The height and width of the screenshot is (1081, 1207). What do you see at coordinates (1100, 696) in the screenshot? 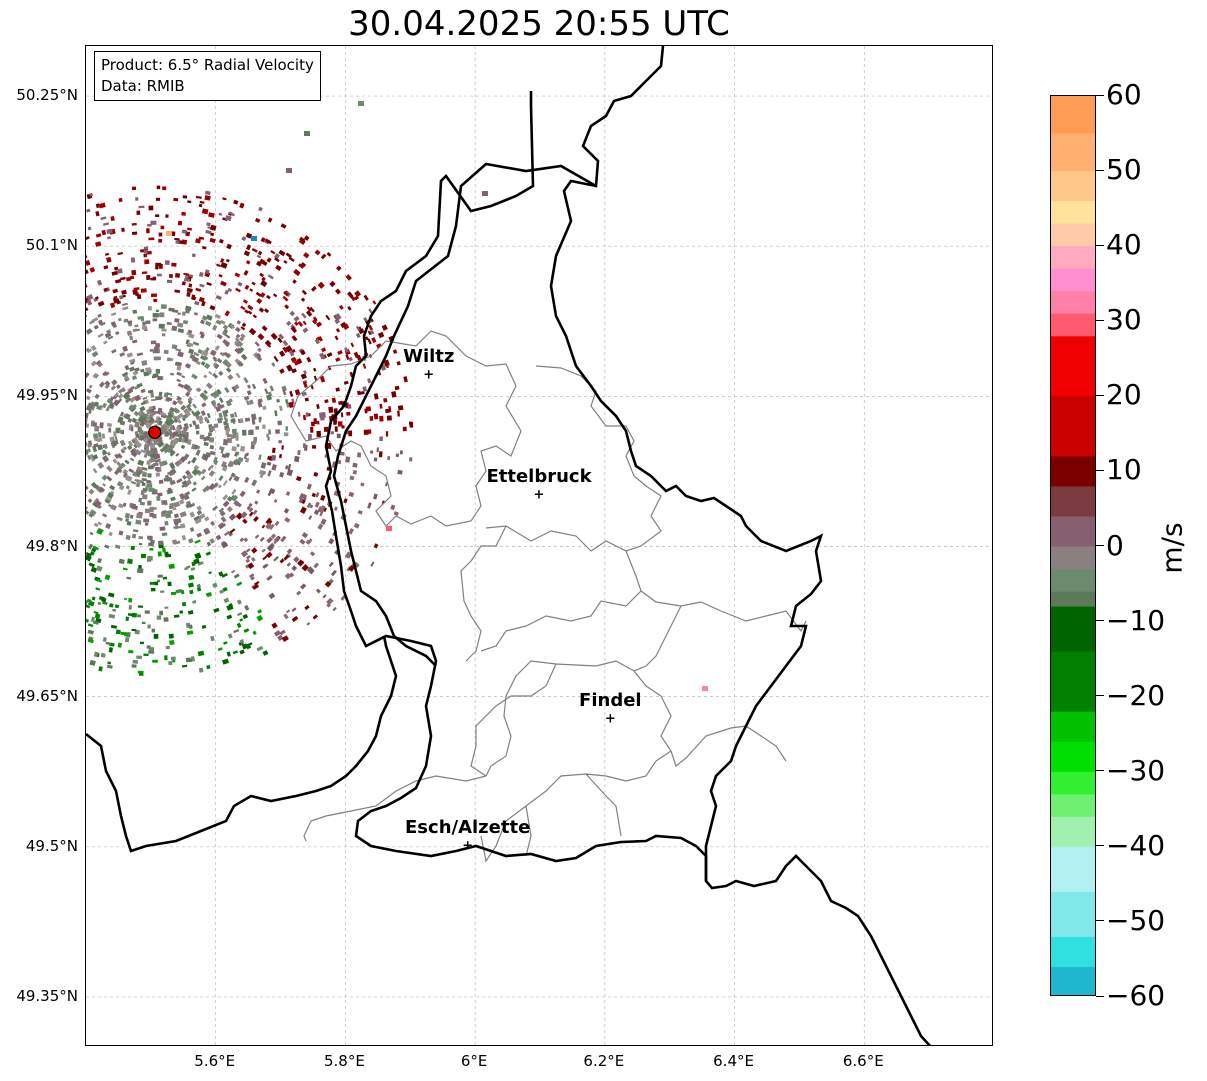
I see `colorbar-tick` at bounding box center [1100, 696].